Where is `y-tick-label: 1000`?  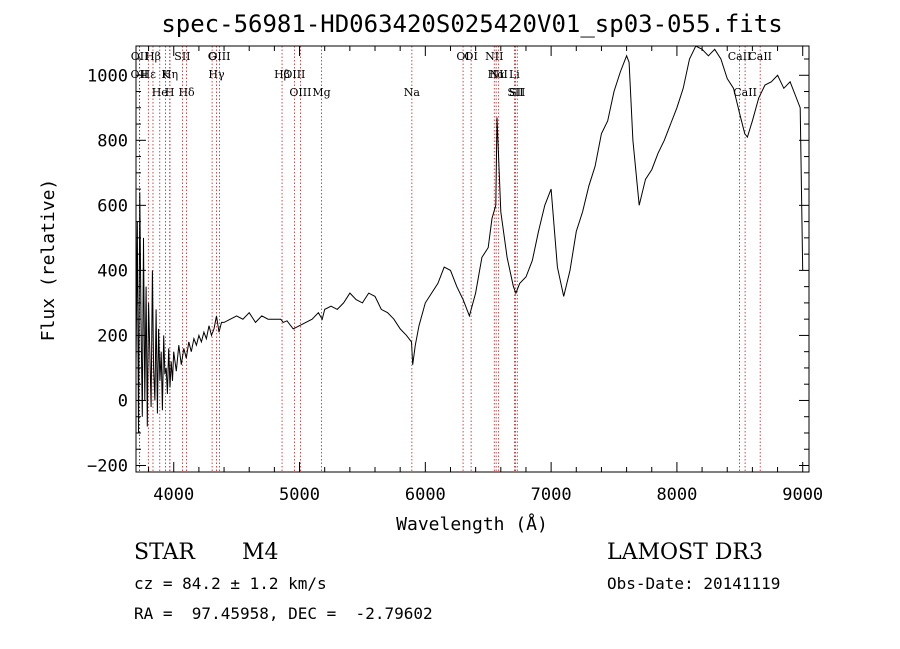
y-tick-label: 1000 is located at coordinates (107, 76).